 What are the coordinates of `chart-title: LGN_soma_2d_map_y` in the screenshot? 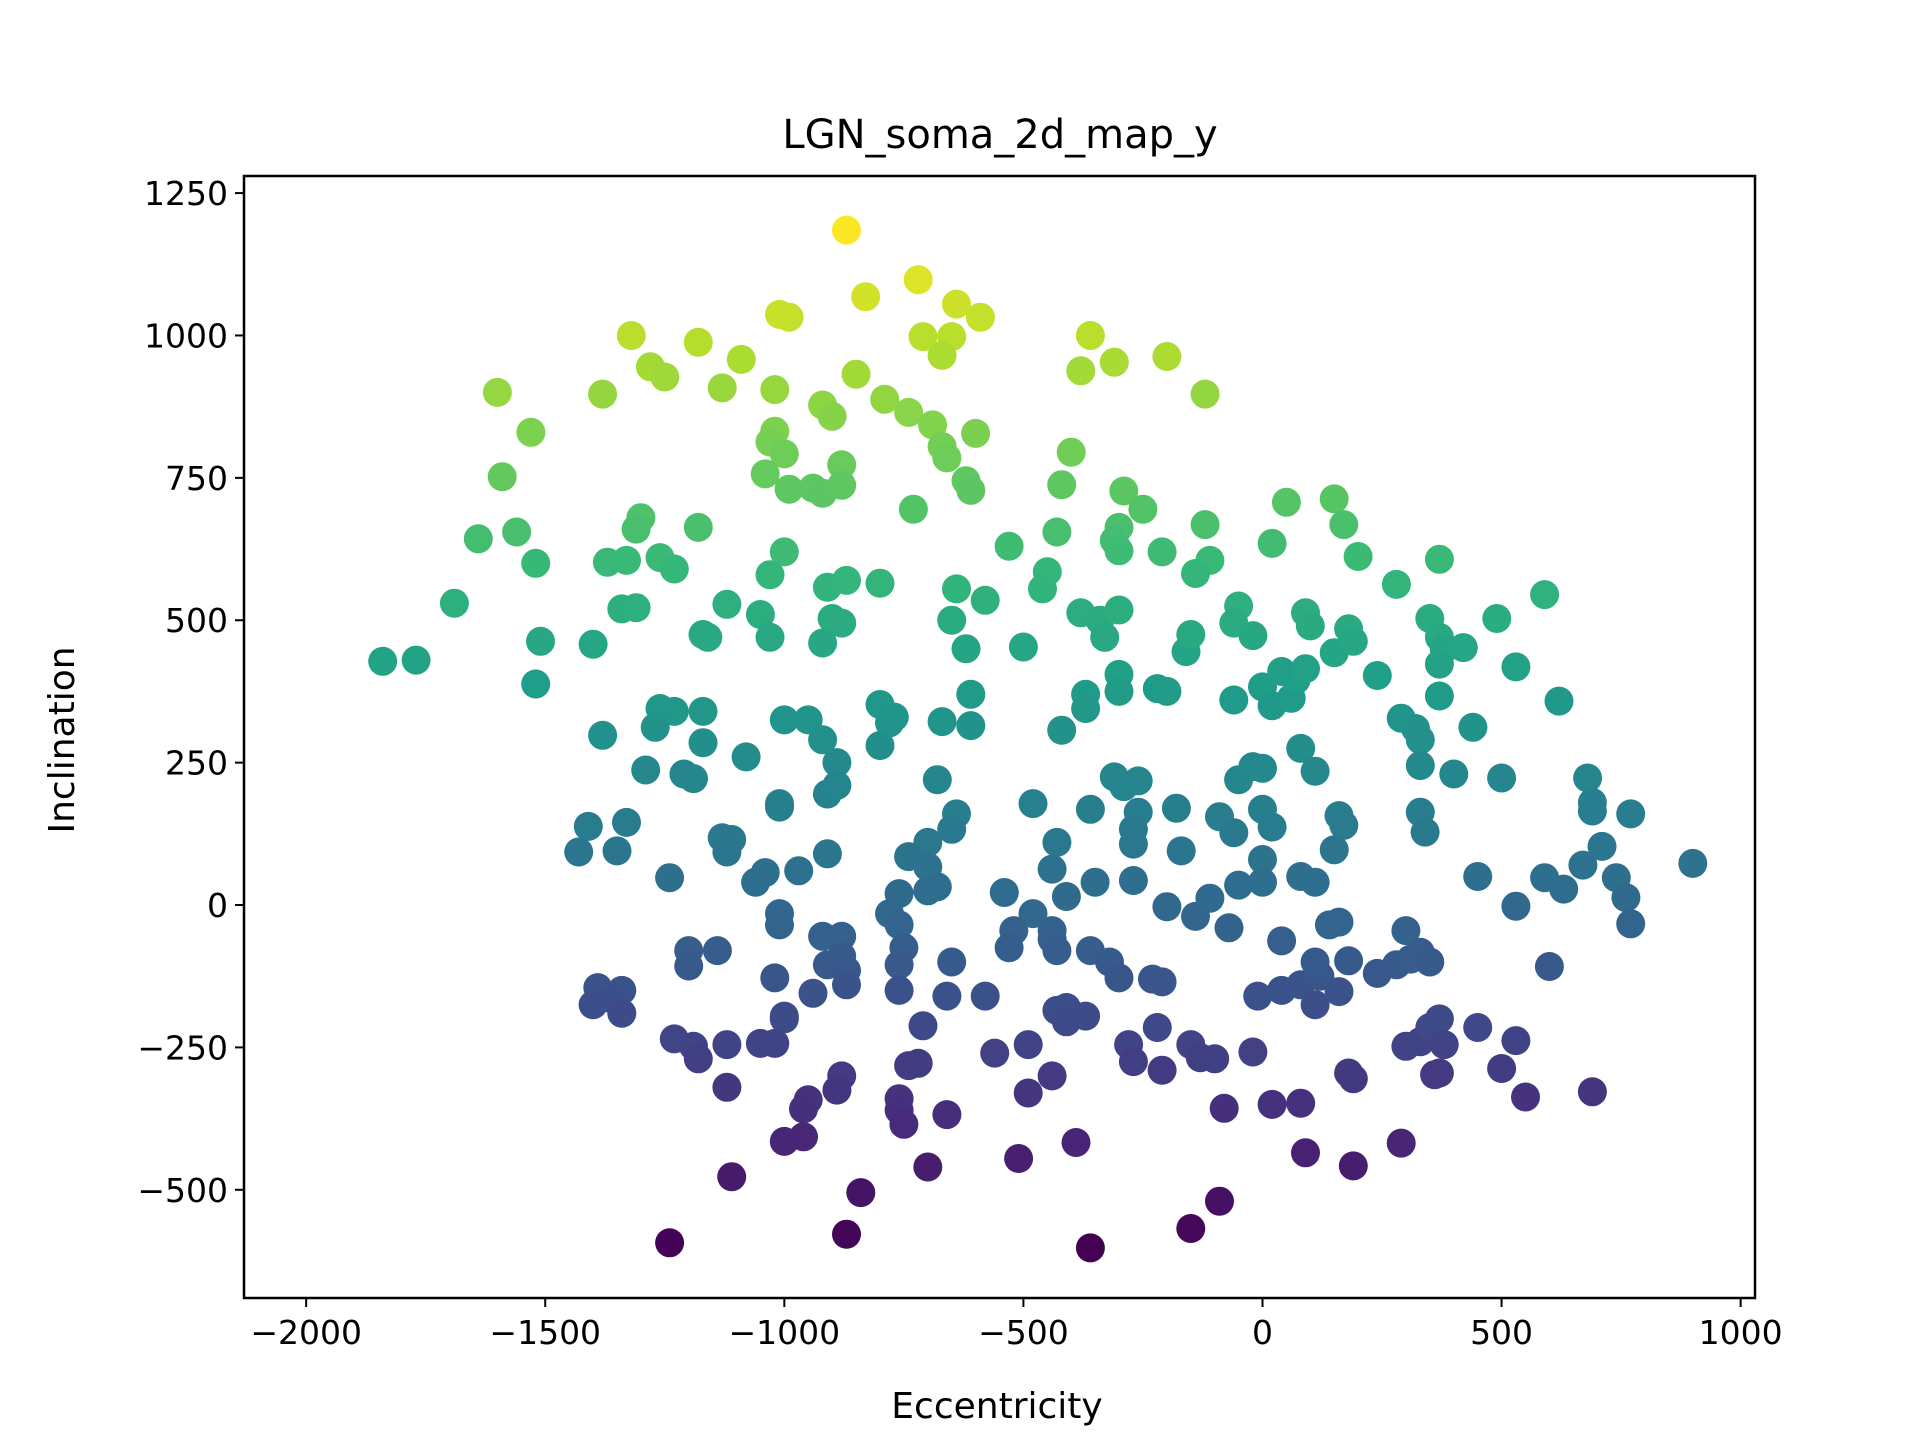 It's located at (999, 135).